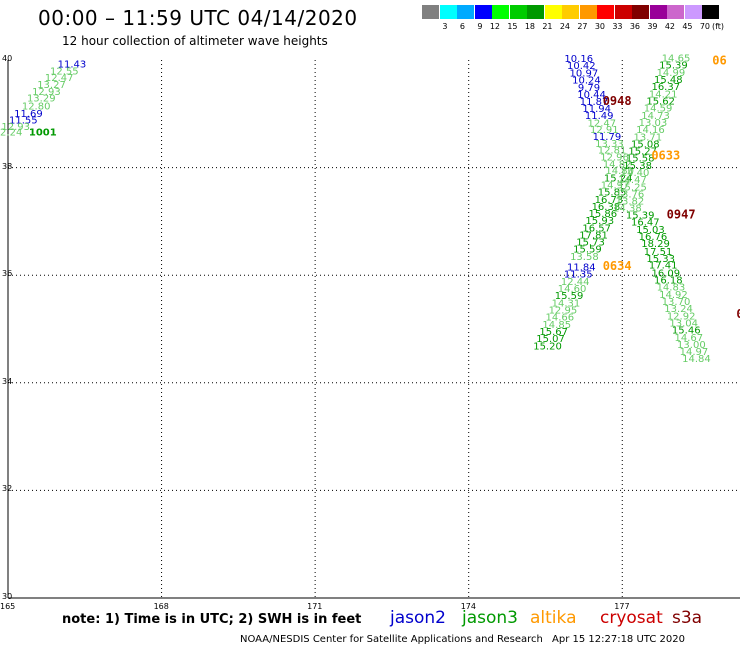 This screenshot has height=650, width=740. What do you see at coordinates (660, 102) in the screenshot?
I see `swh-value: 15.62` at bounding box center [660, 102].